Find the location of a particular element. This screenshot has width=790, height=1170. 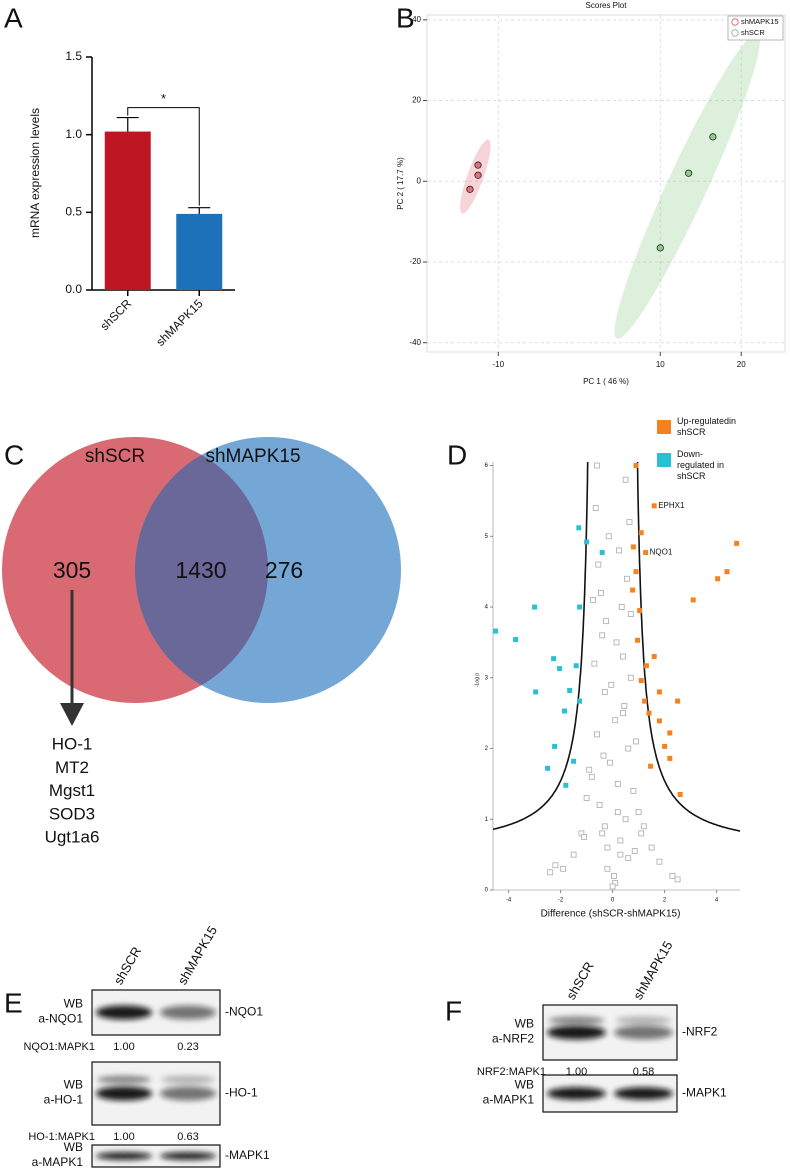

venn-count: 1430 is located at coordinates (200, 570).